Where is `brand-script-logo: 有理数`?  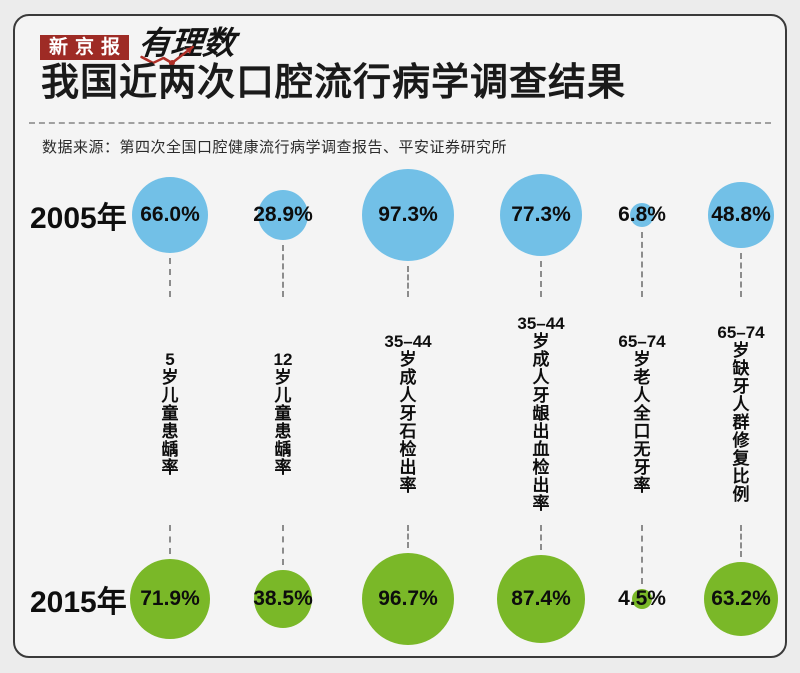 brand-script-logo: 有理数 is located at coordinates (187, 46).